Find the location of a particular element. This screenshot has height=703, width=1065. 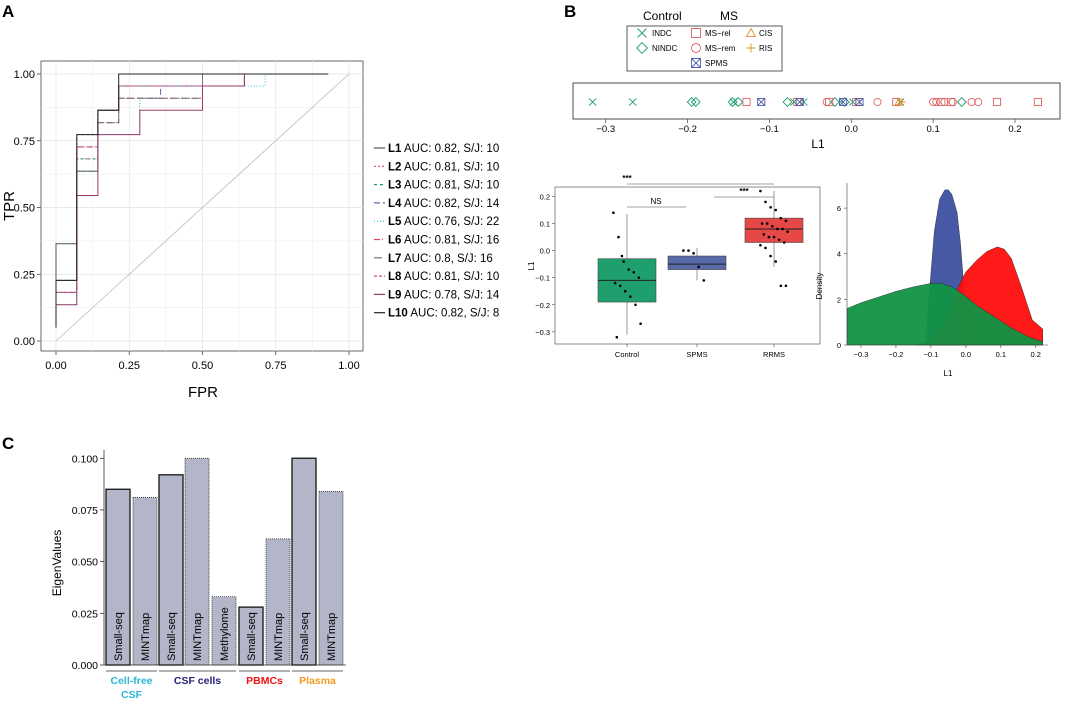

group-label-line2: CSF is located at coordinates (132, 695).